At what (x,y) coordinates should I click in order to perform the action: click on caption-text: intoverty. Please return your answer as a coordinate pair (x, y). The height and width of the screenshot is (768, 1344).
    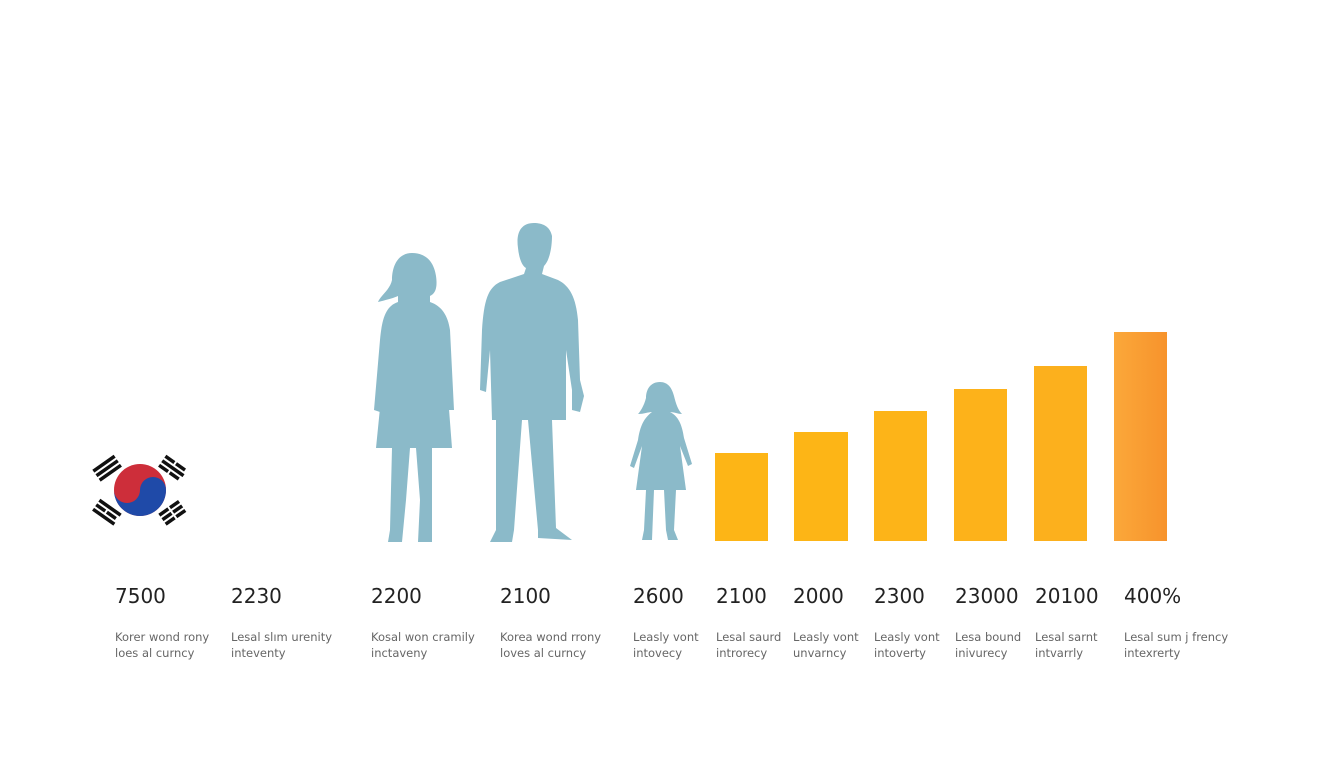
    Looking at the image, I should click on (900, 653).